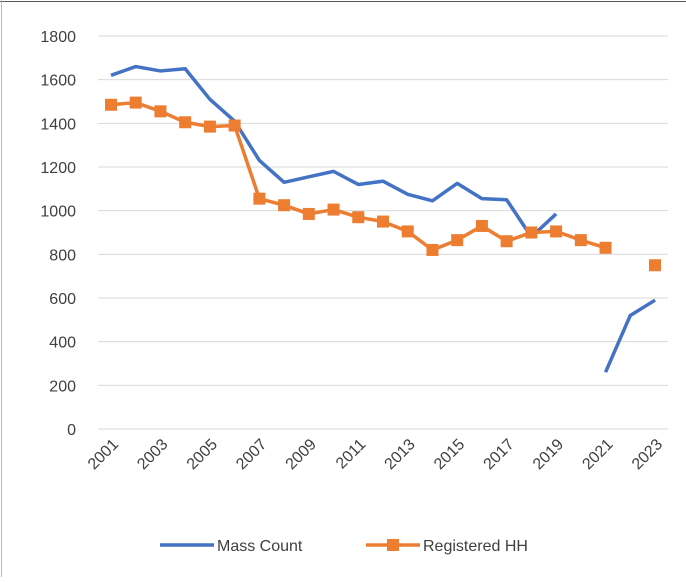 The width and height of the screenshot is (686, 582). I want to click on y-tick-label: 1000, so click(58, 212).